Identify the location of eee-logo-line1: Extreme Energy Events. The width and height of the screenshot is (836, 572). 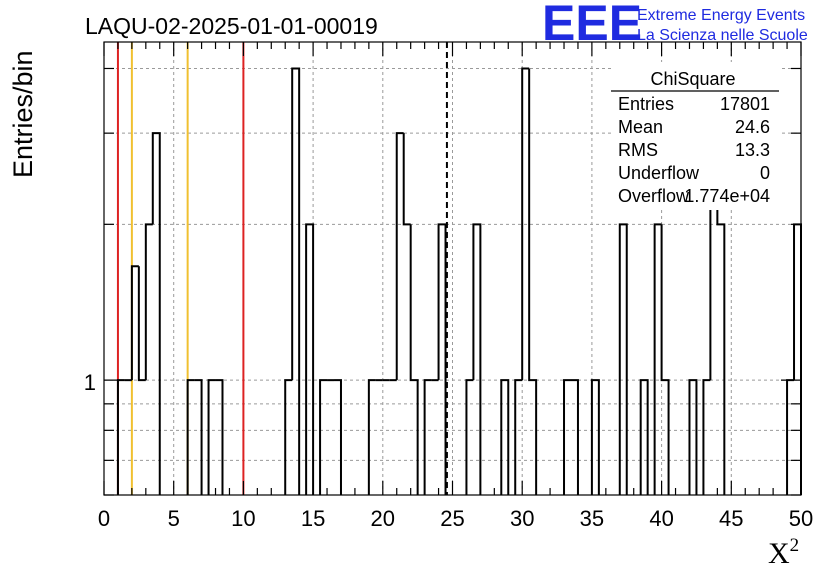
(721, 15).